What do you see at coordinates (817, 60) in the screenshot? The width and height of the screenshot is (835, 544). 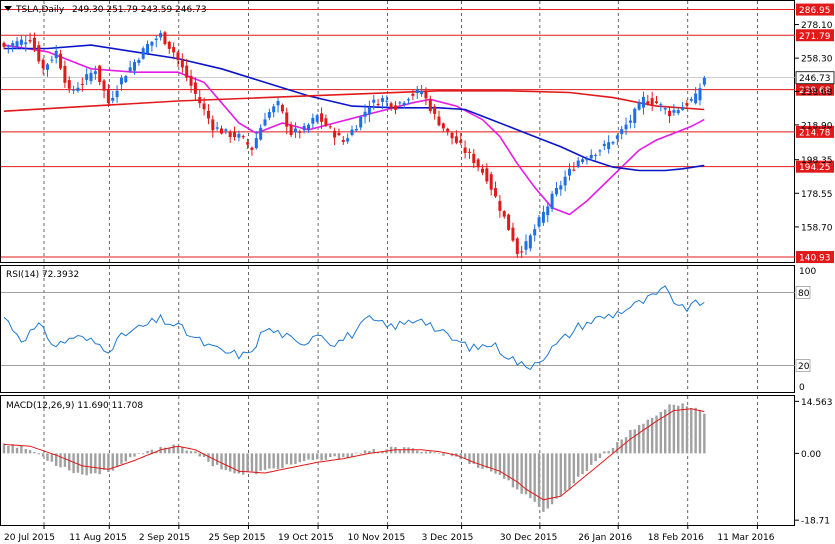 I see `price-tick-label: 258.30` at bounding box center [817, 60].